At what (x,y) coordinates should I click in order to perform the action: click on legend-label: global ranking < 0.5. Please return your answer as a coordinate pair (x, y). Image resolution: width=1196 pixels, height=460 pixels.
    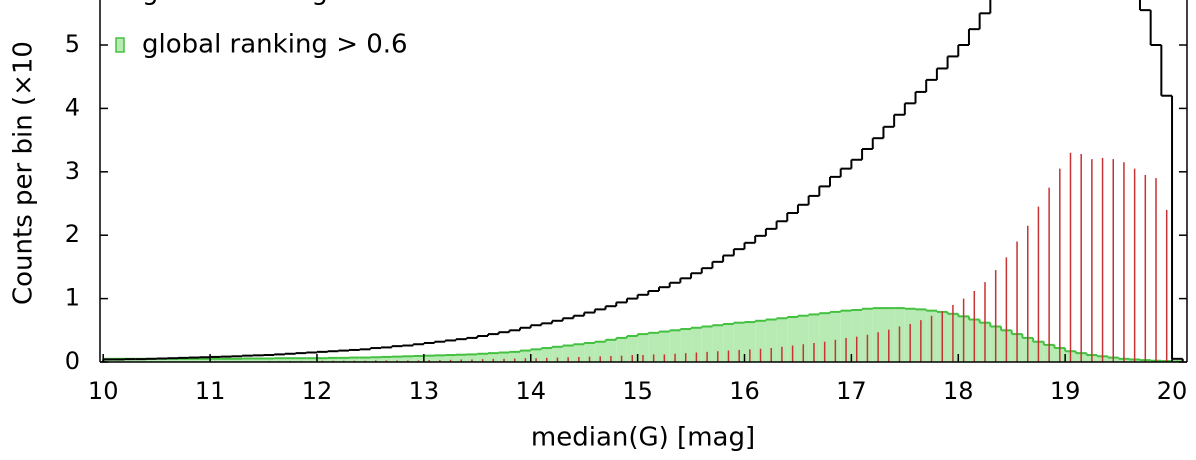
    Looking at the image, I should click on (275, 3).